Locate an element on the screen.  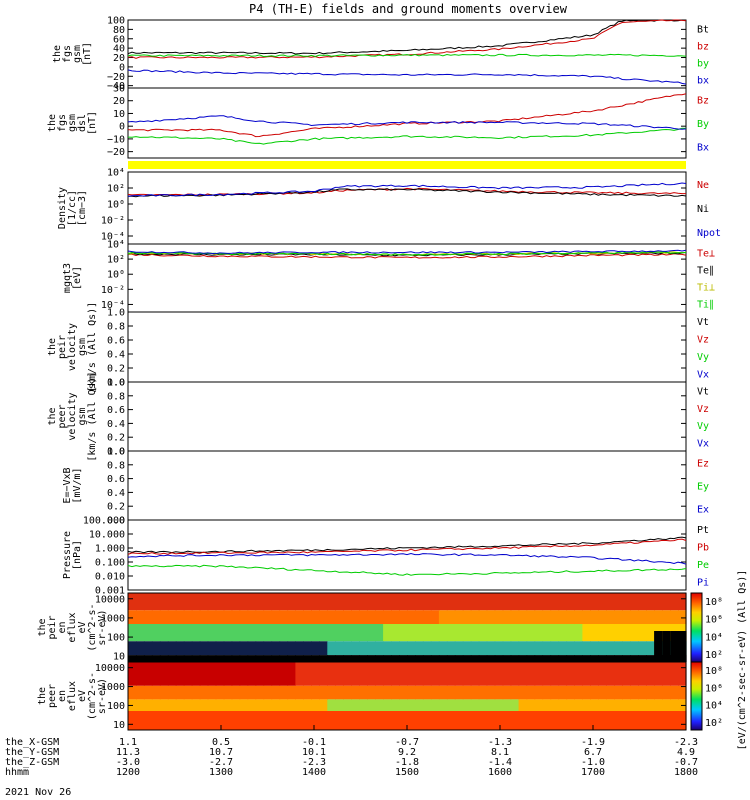
y-tick-label: 100 is located at coordinates (116, 706).